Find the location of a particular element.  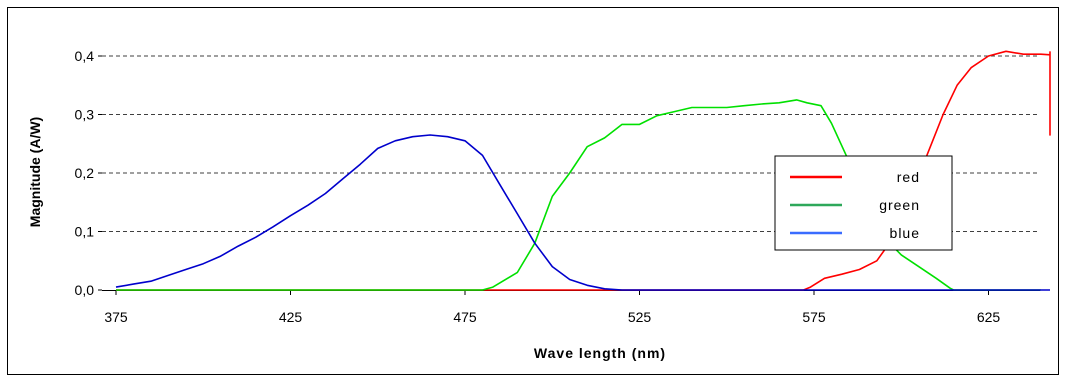

legend-box is located at coordinates (863, 203).